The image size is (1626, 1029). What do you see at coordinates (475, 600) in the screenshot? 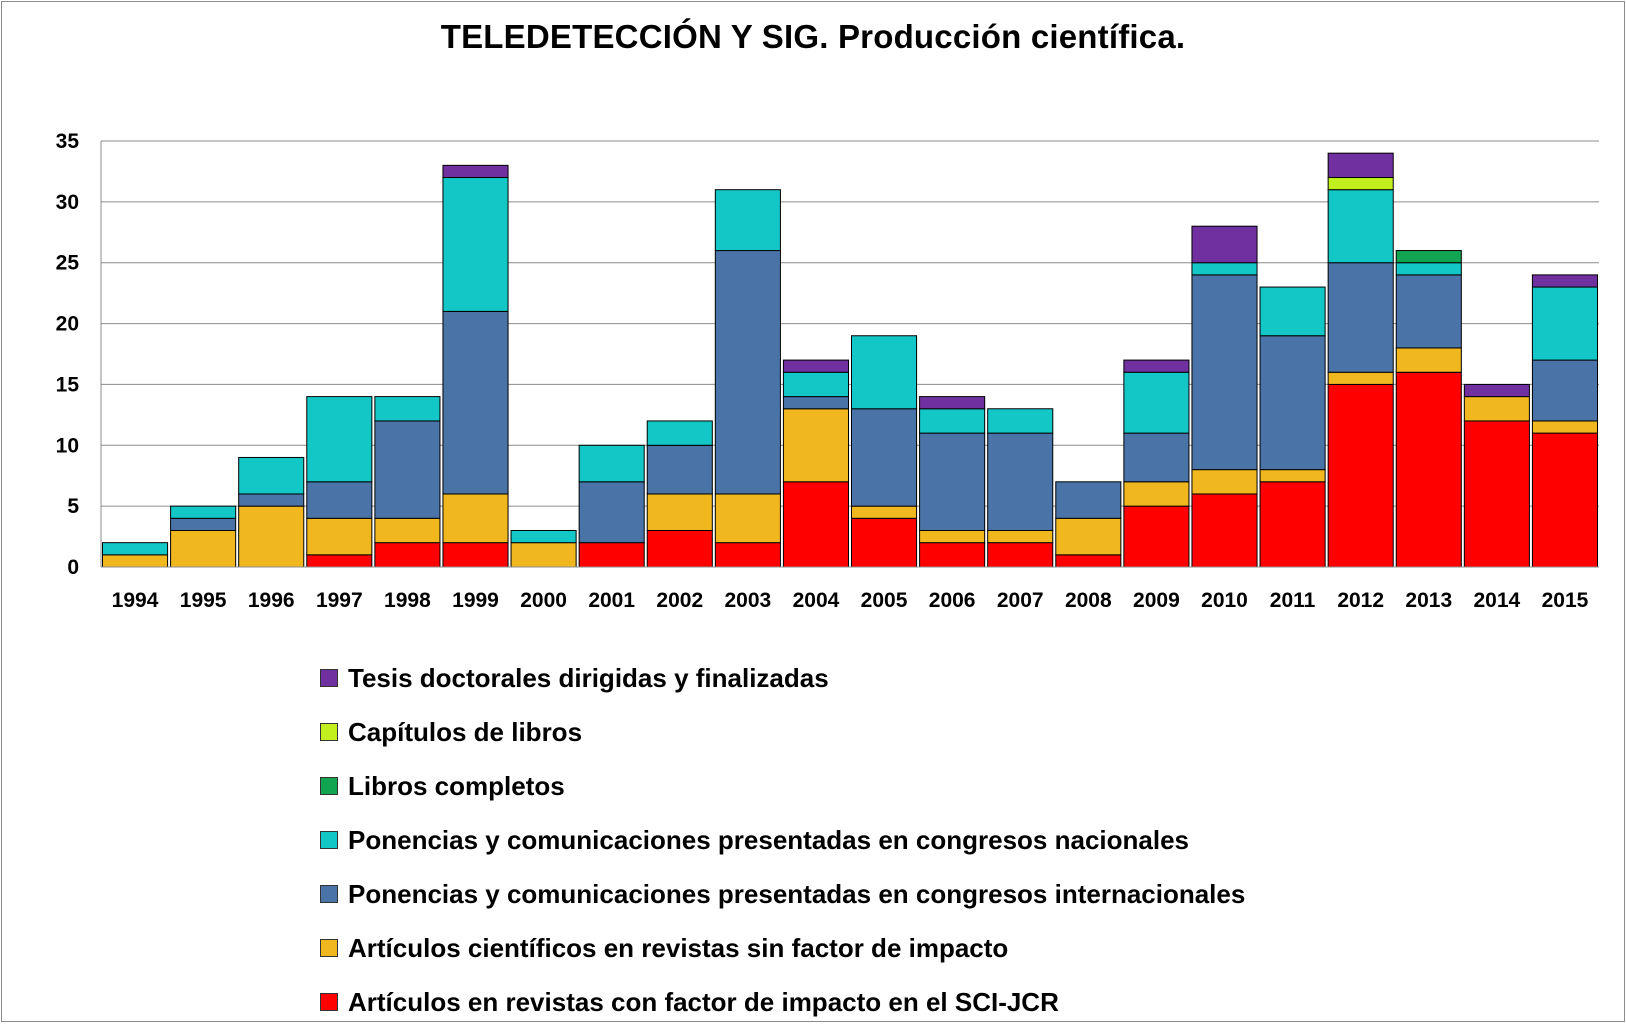
I see `x-tick-label: 1999` at bounding box center [475, 600].